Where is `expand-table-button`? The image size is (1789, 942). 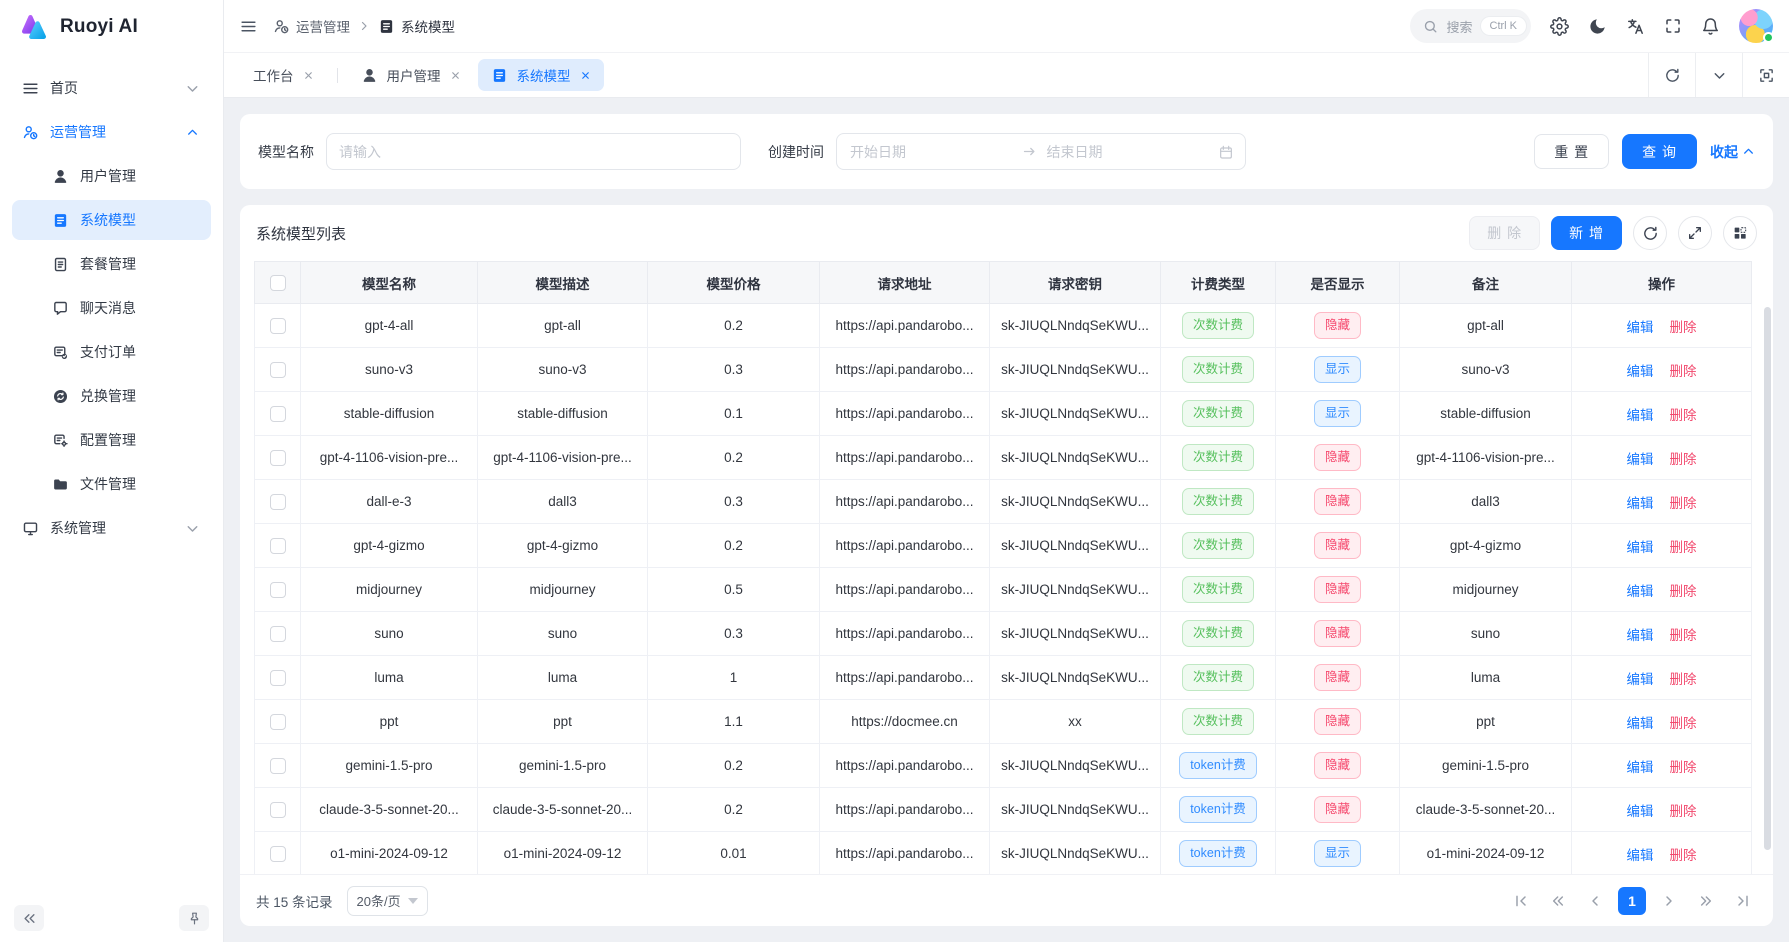
expand-table-button is located at coordinates (1695, 233).